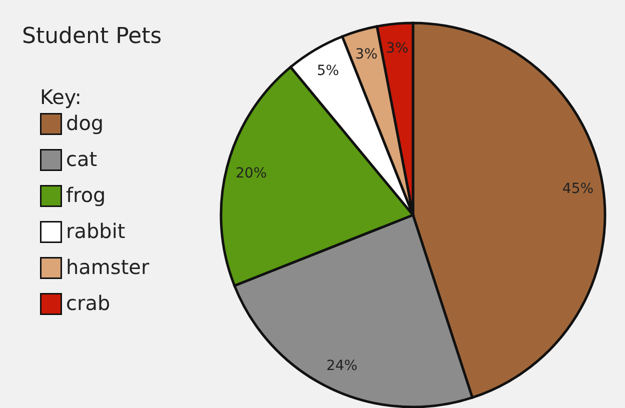 This screenshot has height=408, width=625. What do you see at coordinates (328, 71) in the screenshot?
I see `data-label: 5%` at bounding box center [328, 71].